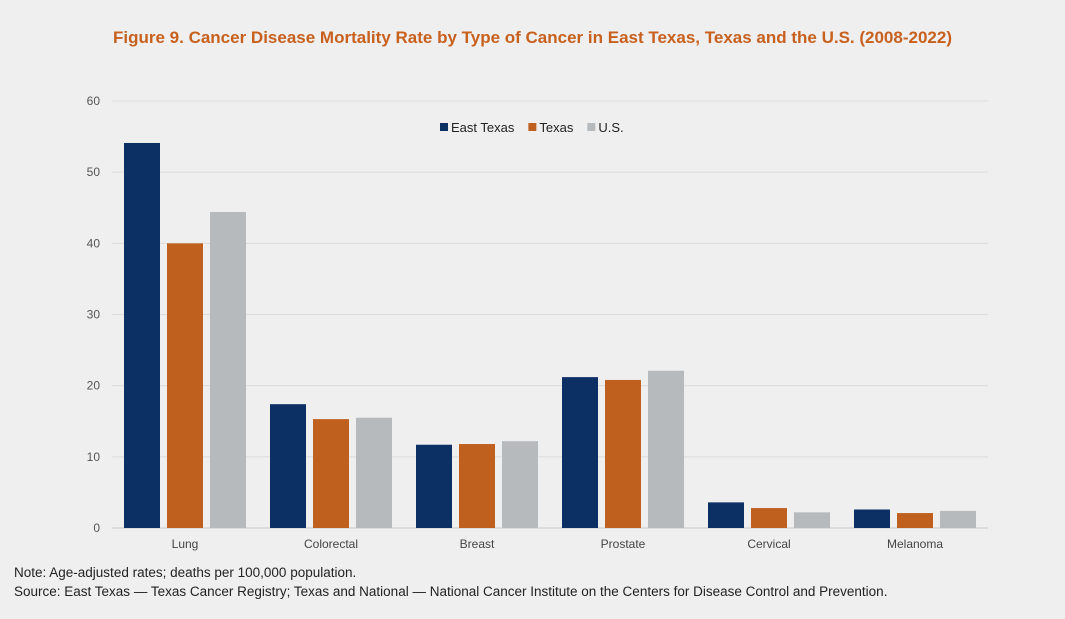 Image resolution: width=1065 pixels, height=619 pixels. Describe the element at coordinates (872, 518) in the screenshot. I see `bar-east-texas-melanoma` at that location.